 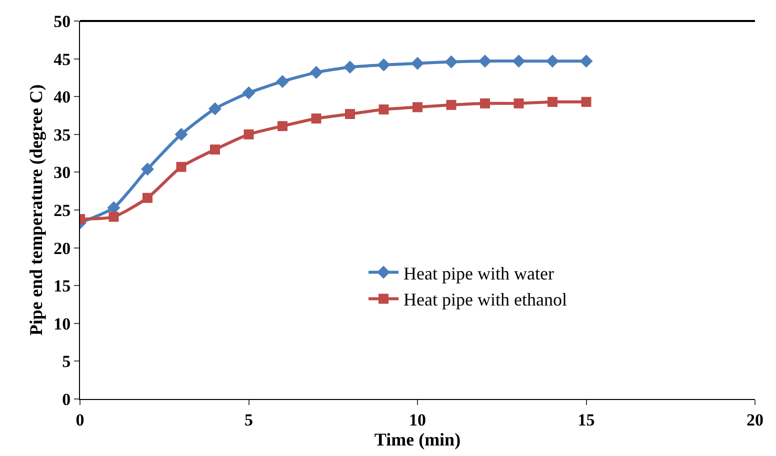 What do you see at coordinates (62, 324) in the screenshot?
I see `y-tick-label: 10` at bounding box center [62, 324].